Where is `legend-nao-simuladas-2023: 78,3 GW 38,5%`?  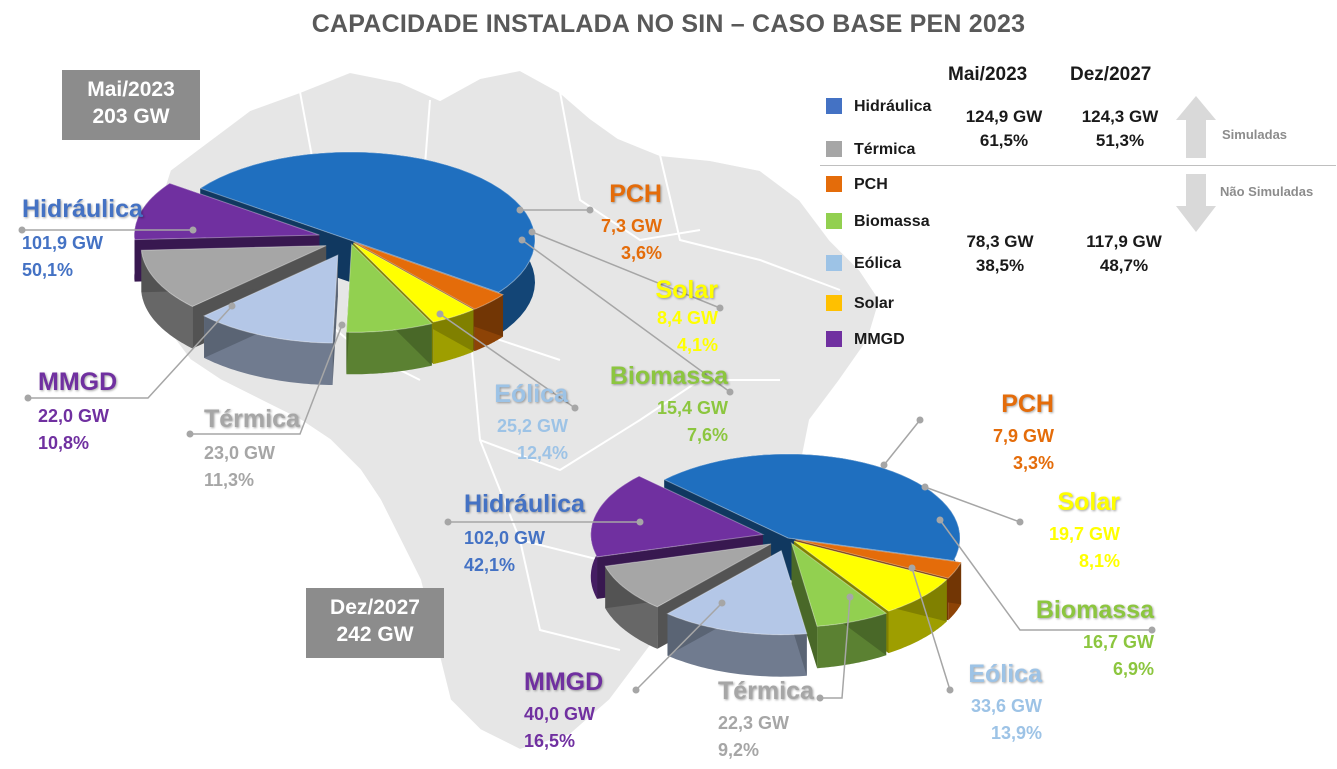
legend-nao-simuladas-2023: 78,3 GW 38,5% is located at coordinates (1000, 253).